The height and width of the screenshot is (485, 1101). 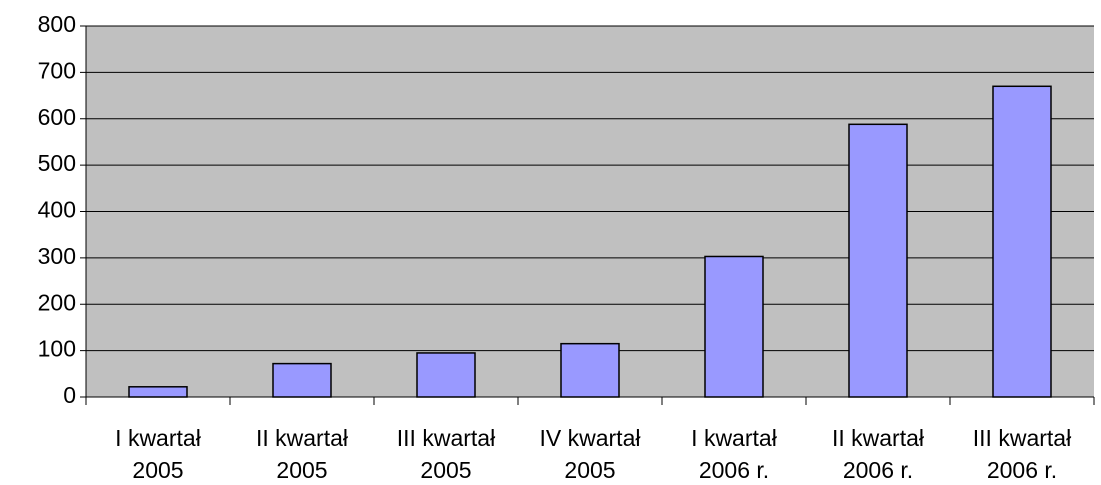 I want to click on y-tick-label: 700, so click(x=57, y=70).